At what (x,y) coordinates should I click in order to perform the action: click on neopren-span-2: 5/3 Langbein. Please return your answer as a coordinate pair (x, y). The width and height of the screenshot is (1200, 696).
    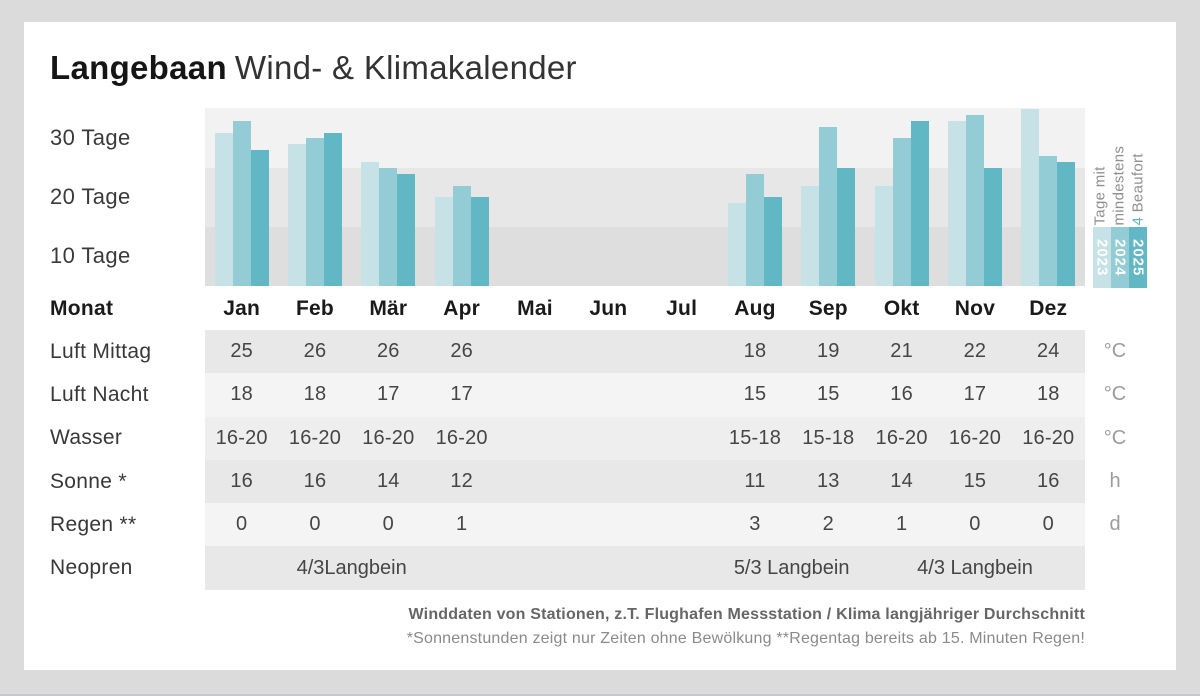
    Looking at the image, I should click on (791, 567).